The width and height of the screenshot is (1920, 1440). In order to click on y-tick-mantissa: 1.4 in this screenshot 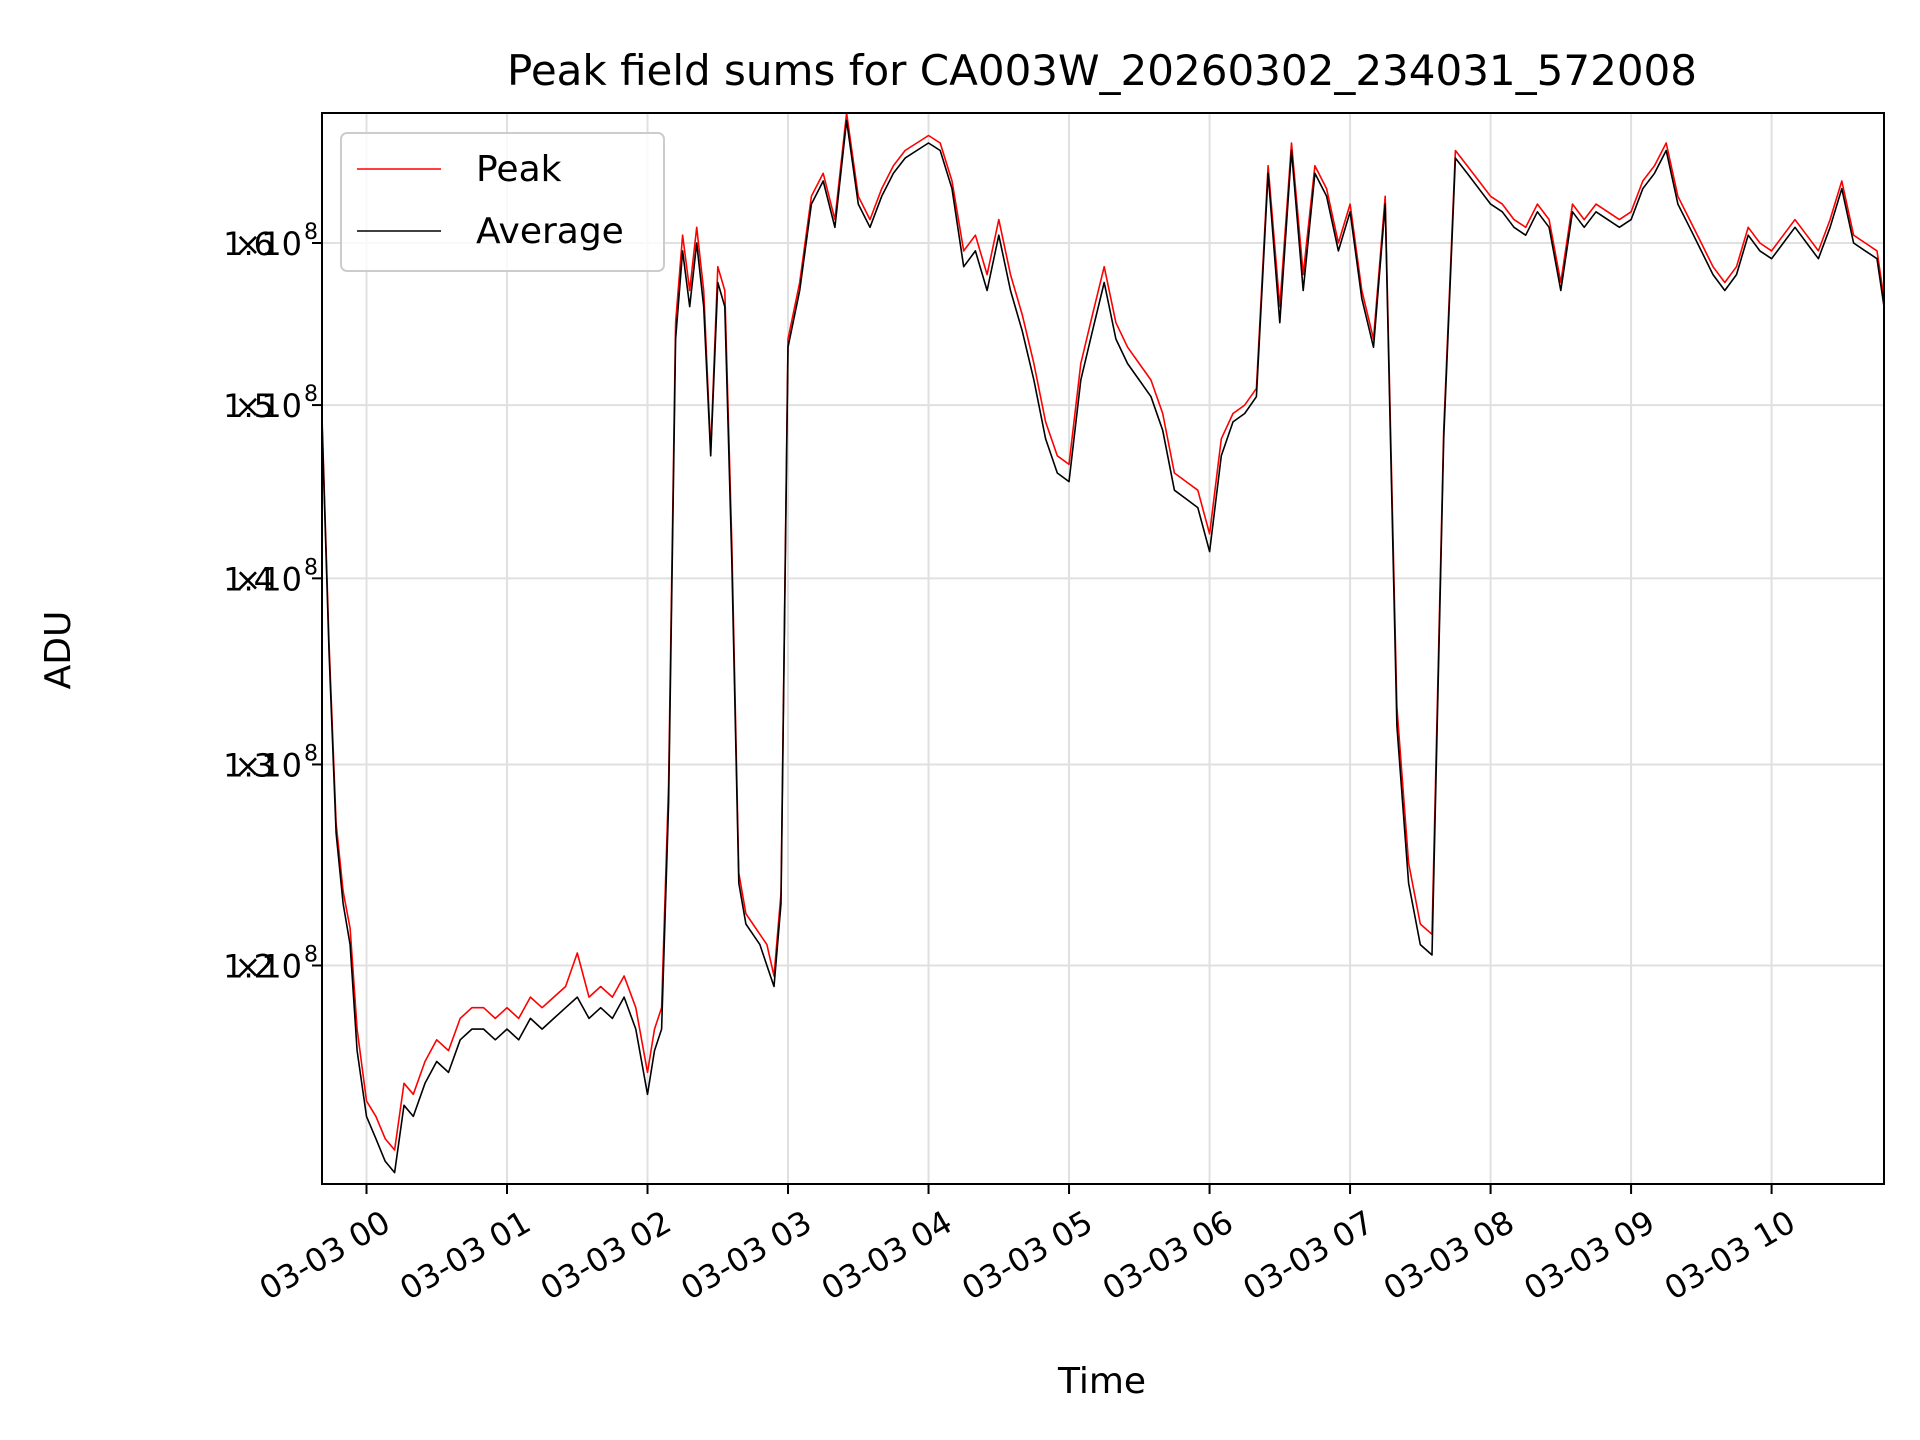, I will do `click(248, 579)`.